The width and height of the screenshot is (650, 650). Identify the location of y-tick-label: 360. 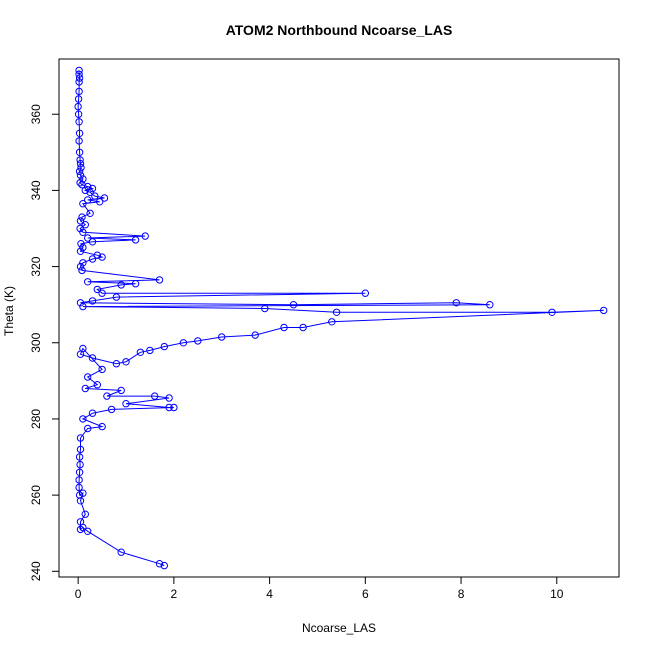
(36, 114).